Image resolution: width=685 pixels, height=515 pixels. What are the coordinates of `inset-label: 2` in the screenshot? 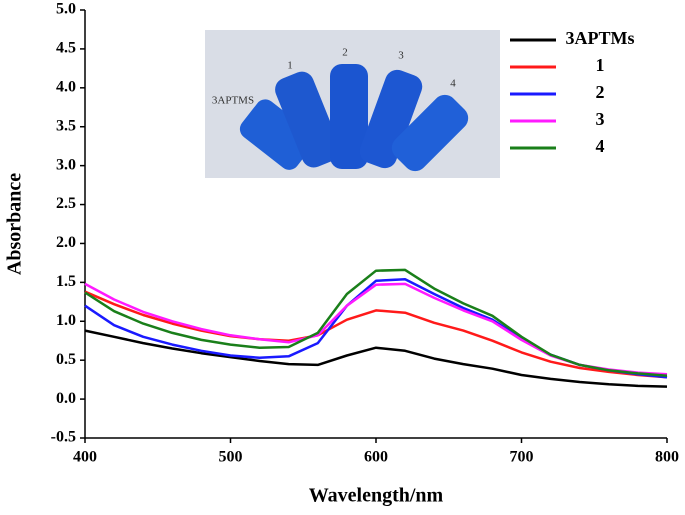 It's located at (345, 53).